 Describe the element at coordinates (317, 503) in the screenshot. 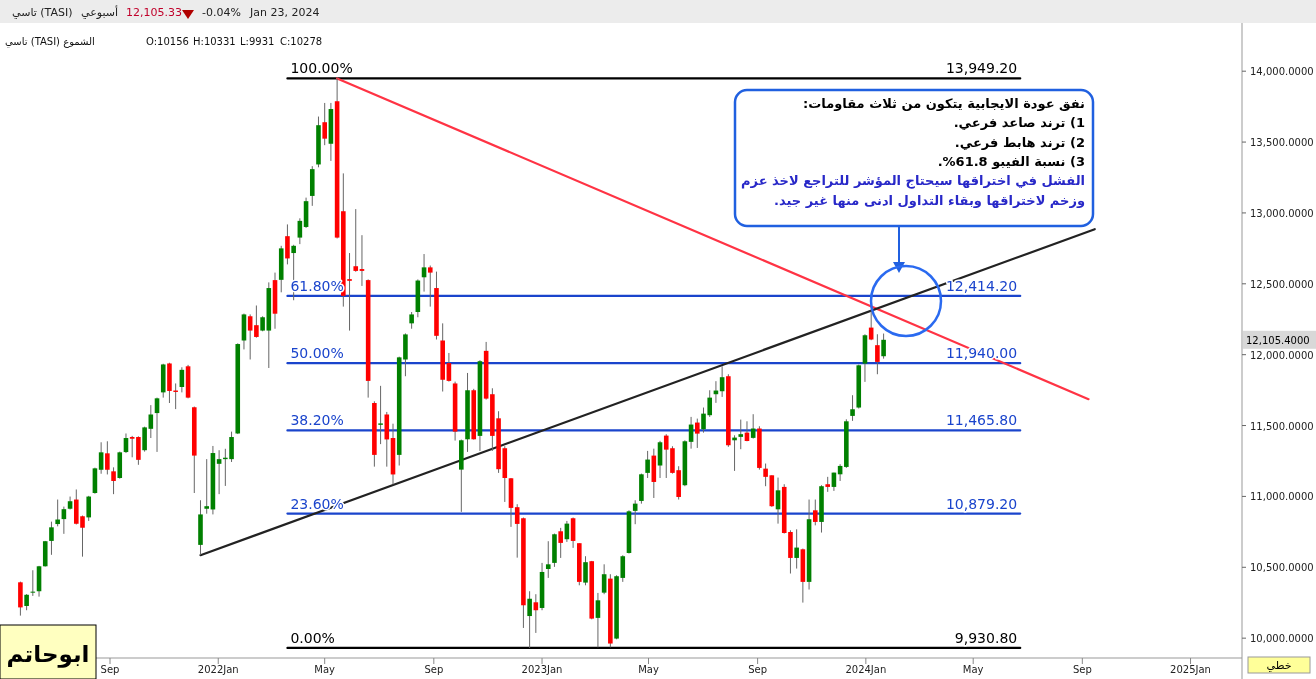

I see `annotation: 23.60%` at that location.